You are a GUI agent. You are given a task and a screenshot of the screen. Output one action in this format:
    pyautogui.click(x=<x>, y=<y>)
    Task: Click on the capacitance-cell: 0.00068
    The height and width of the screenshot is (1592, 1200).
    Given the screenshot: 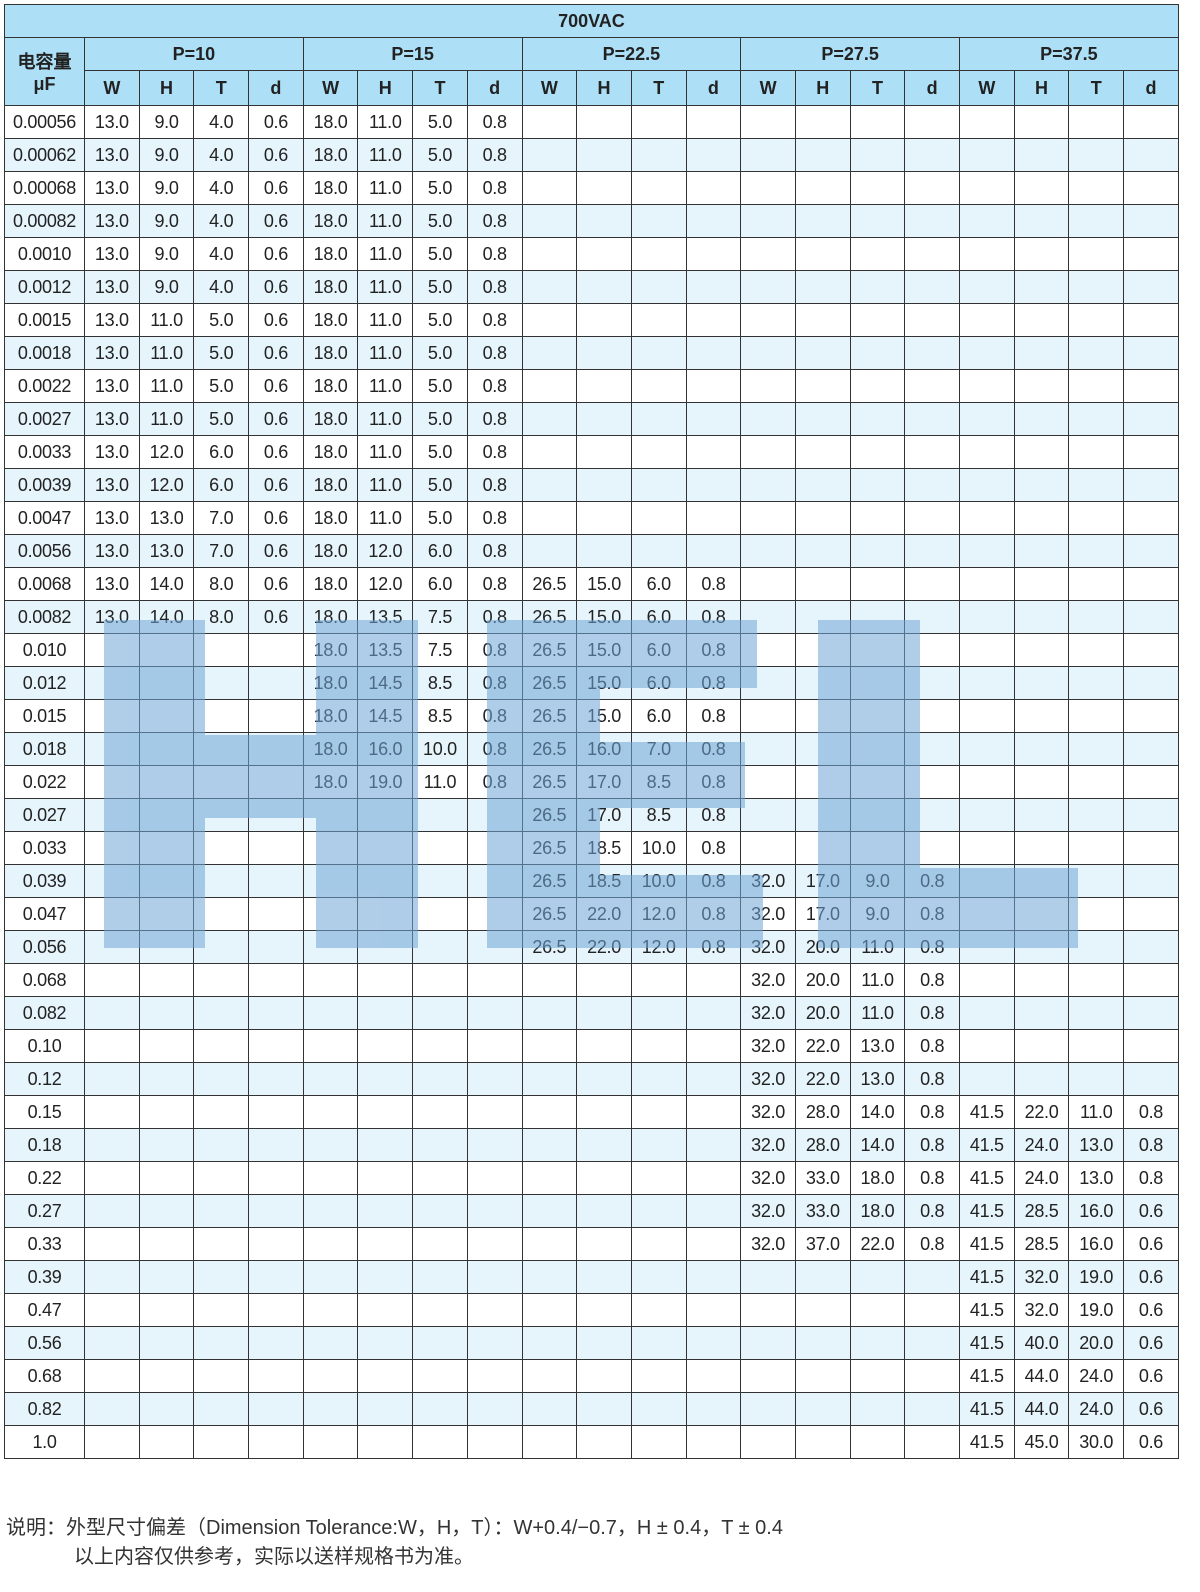 What is the action you would take?
    pyautogui.click(x=44, y=188)
    